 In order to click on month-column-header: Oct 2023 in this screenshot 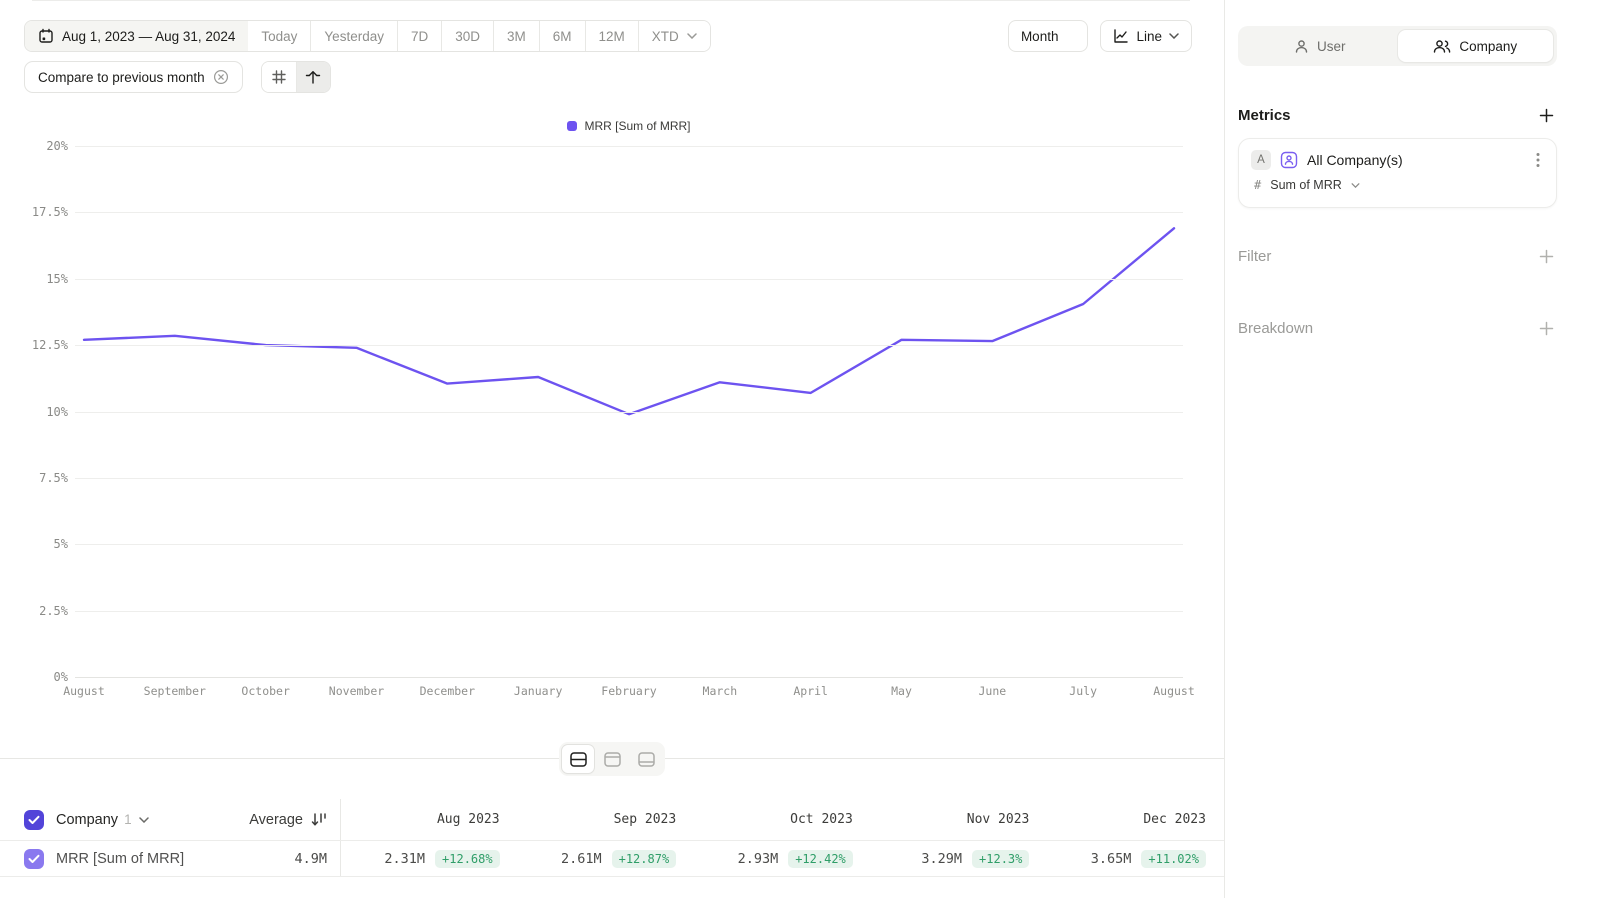, I will do `click(782, 819)`.